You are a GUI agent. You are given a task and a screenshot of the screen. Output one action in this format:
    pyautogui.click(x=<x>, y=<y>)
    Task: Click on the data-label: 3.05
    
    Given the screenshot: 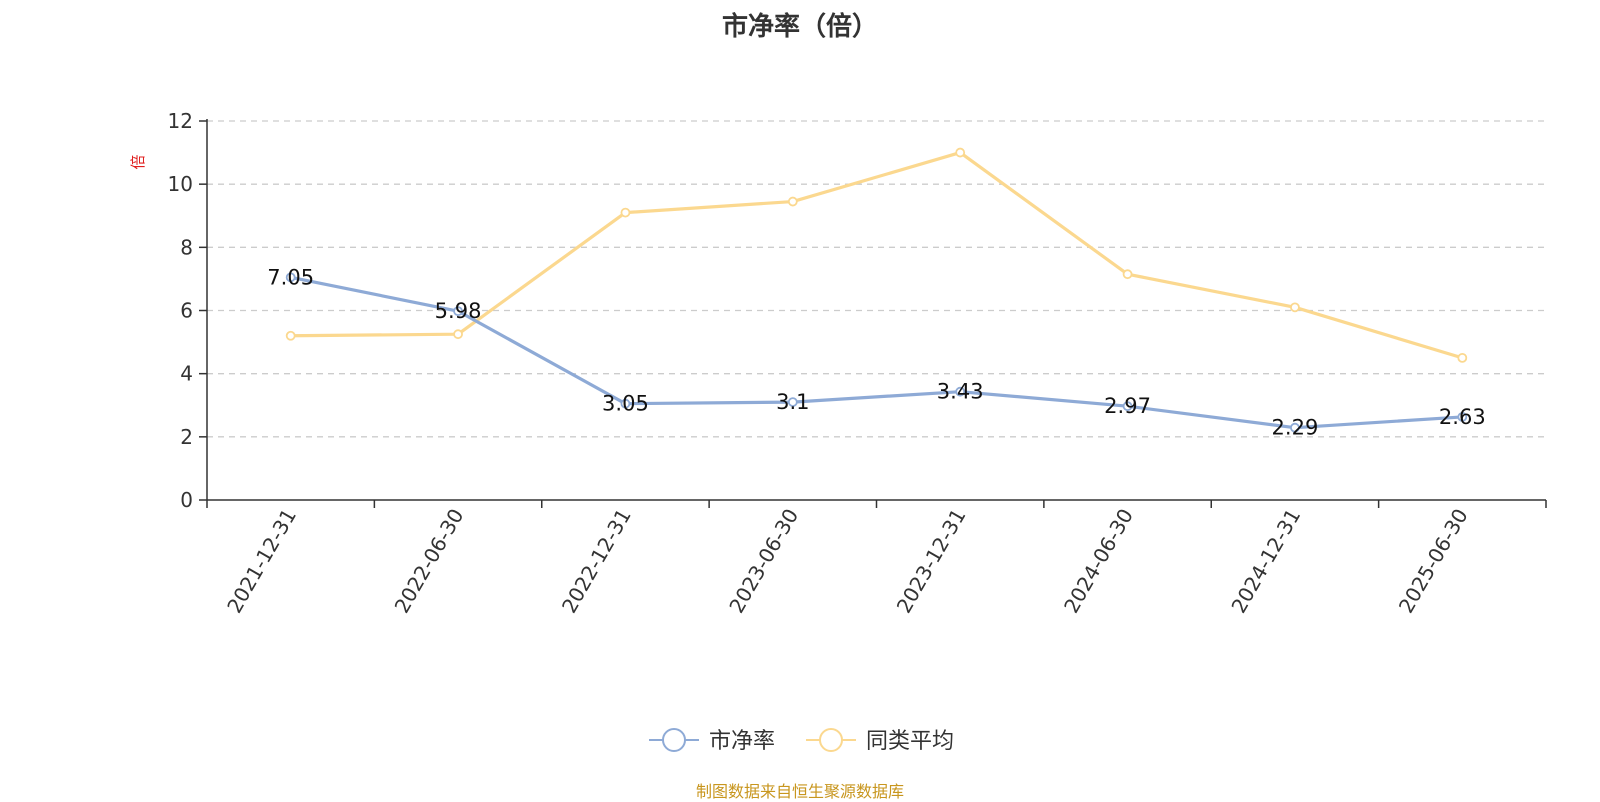 What is the action you would take?
    pyautogui.click(x=625, y=404)
    